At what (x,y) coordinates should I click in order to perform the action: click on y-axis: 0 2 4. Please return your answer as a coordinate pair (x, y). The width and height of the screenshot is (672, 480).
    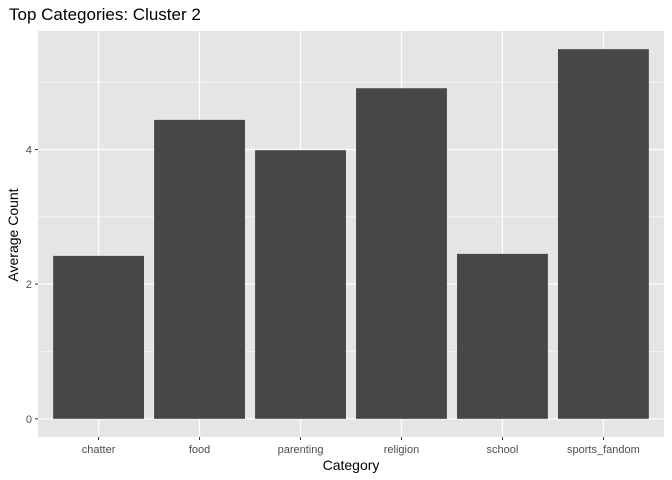
    Looking at the image, I should click on (32, 285).